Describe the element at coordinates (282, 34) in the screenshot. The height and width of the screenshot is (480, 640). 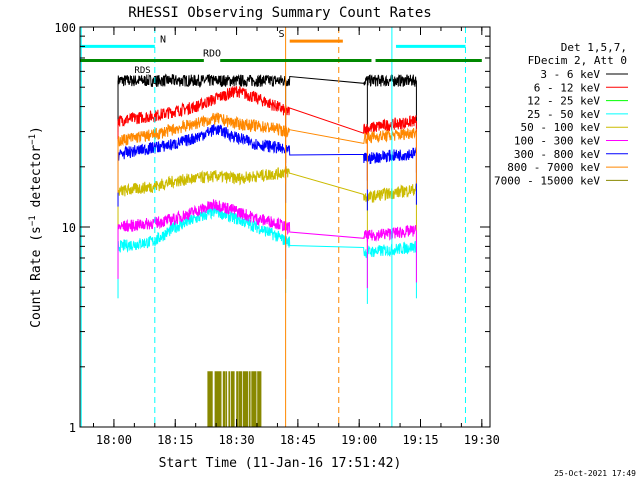
I see `flag-label: S` at that location.